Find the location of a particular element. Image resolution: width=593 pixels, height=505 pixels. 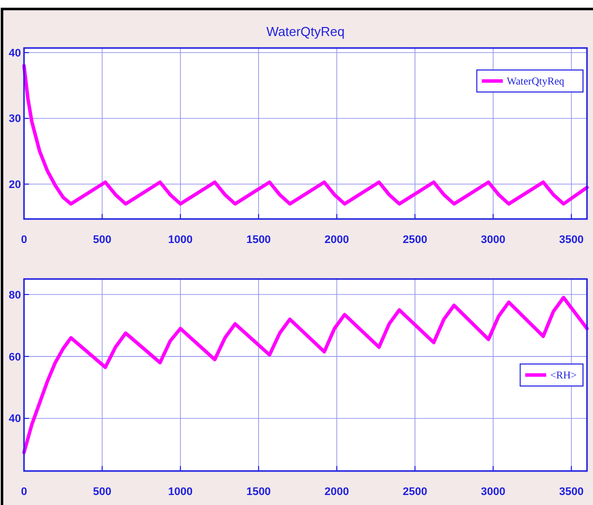

y-tick-label: 30 is located at coordinates (14, 119).